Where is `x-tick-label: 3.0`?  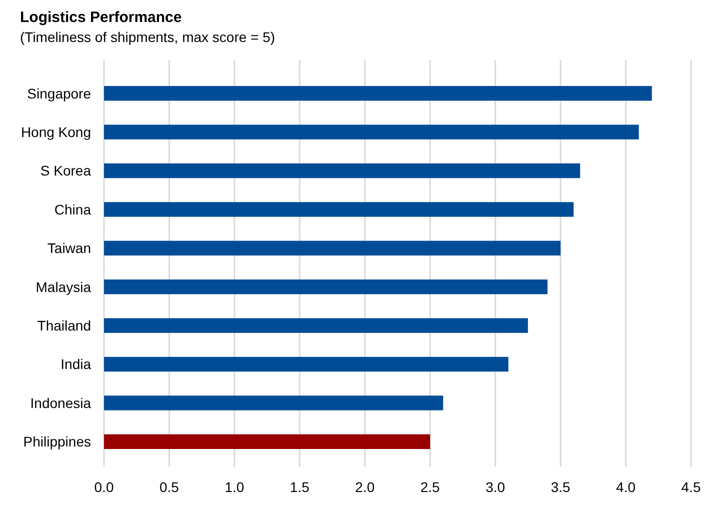
x-tick-label: 3.0 is located at coordinates (496, 487).